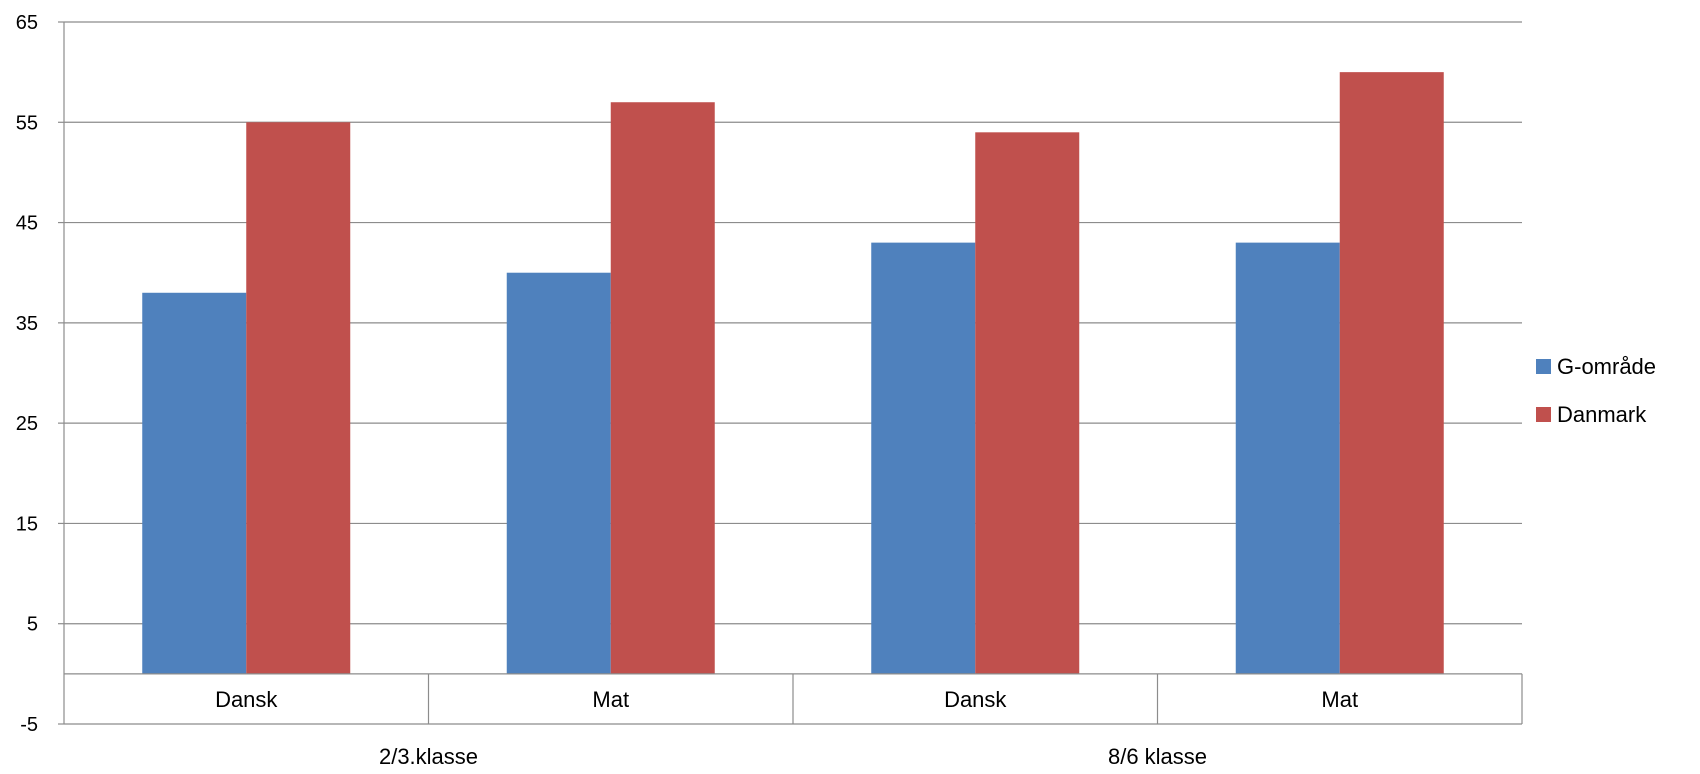  Describe the element at coordinates (27, 324) in the screenshot. I see `y-tick-label: 35` at that location.